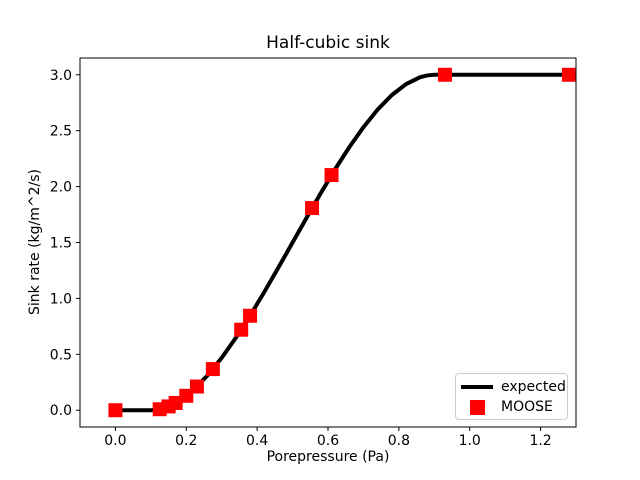 The image size is (640, 480). What do you see at coordinates (61, 188) in the screenshot?
I see `y-tick-label: 2.0` at bounding box center [61, 188].